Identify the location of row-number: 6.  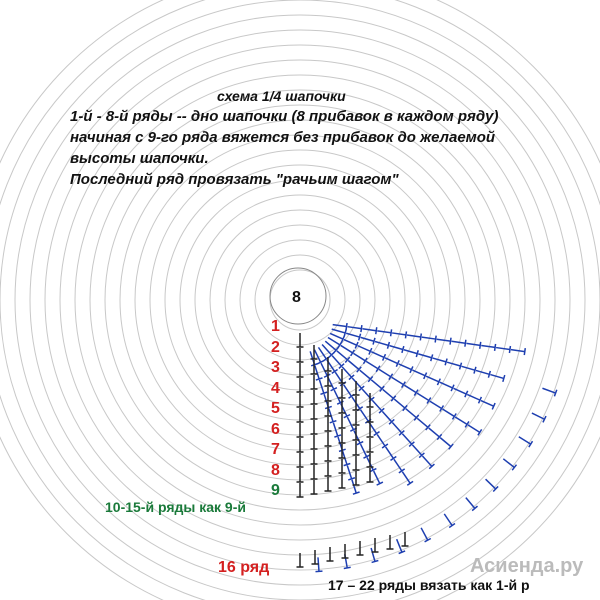
(275, 429).